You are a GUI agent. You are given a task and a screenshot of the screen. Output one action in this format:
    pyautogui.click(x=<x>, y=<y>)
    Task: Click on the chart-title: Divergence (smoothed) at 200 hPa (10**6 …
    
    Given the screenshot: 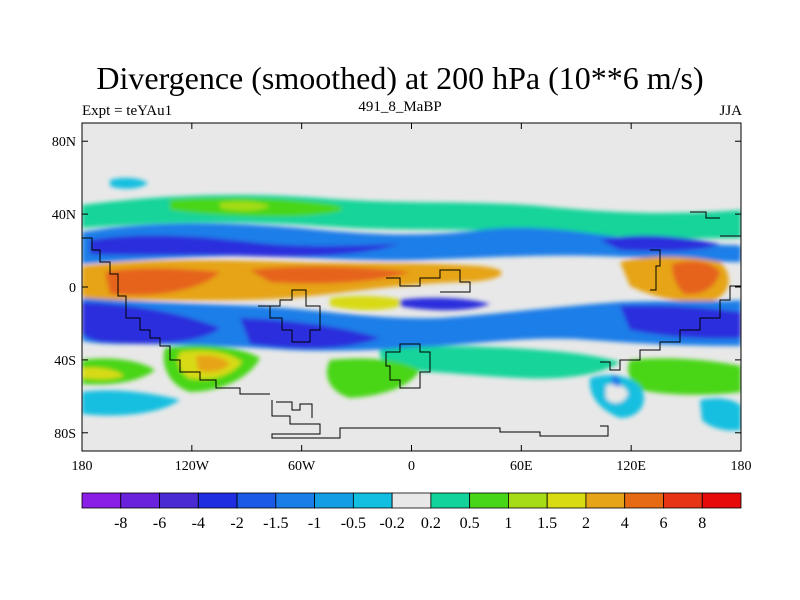 What is the action you would take?
    pyautogui.click(x=400, y=78)
    